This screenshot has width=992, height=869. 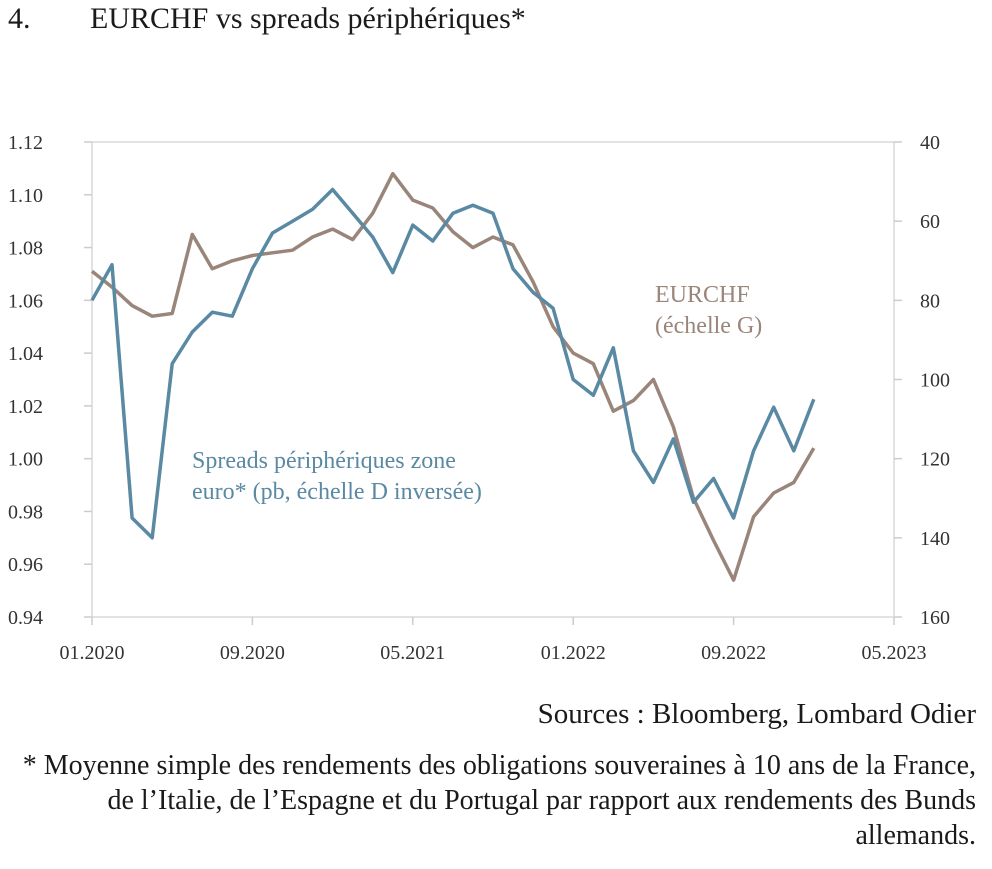 What do you see at coordinates (756, 714) in the screenshot?
I see `sources-note: Sources : Bloomberg, Lombard Odier` at bounding box center [756, 714].